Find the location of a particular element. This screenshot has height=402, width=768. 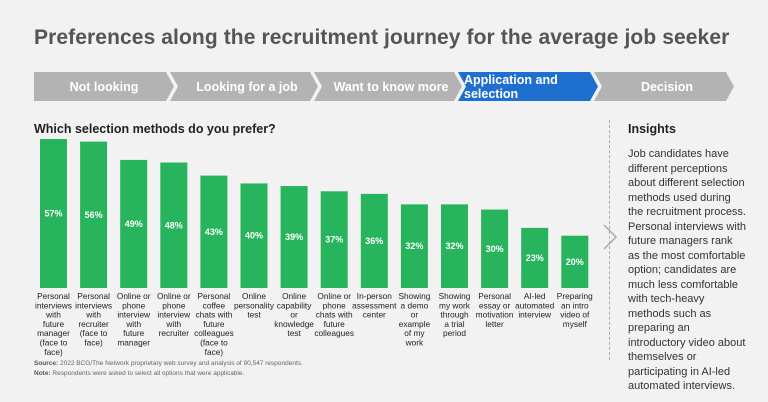

category-label-line: through is located at coordinates (454, 315).